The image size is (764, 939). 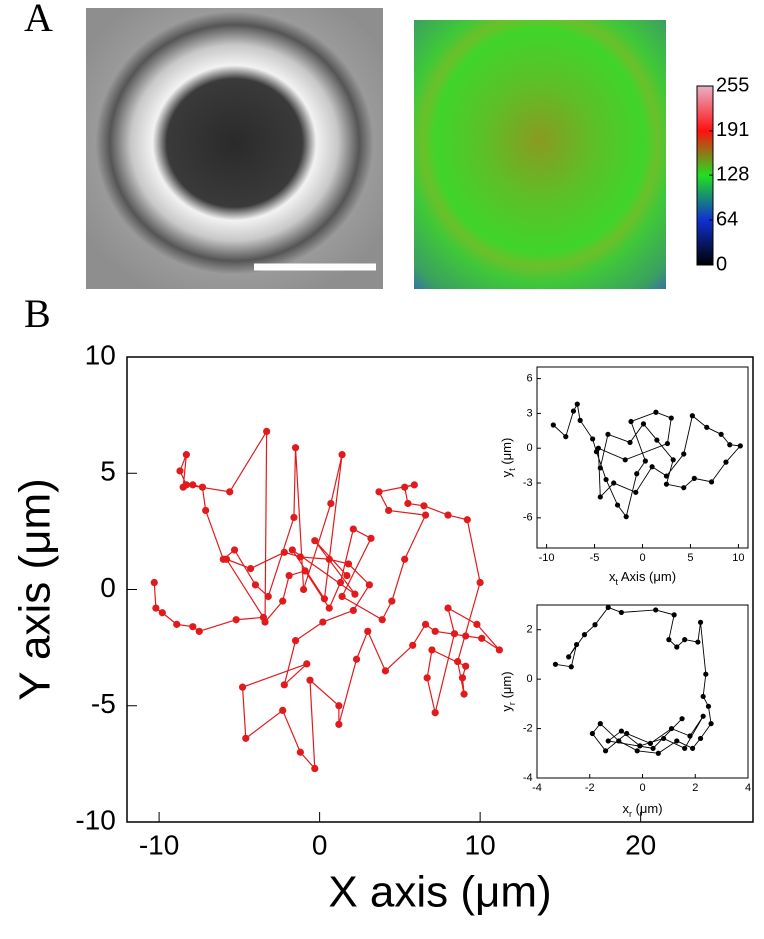 What do you see at coordinates (528, 483) in the screenshot?
I see `y-tick-label: -3` at bounding box center [528, 483].